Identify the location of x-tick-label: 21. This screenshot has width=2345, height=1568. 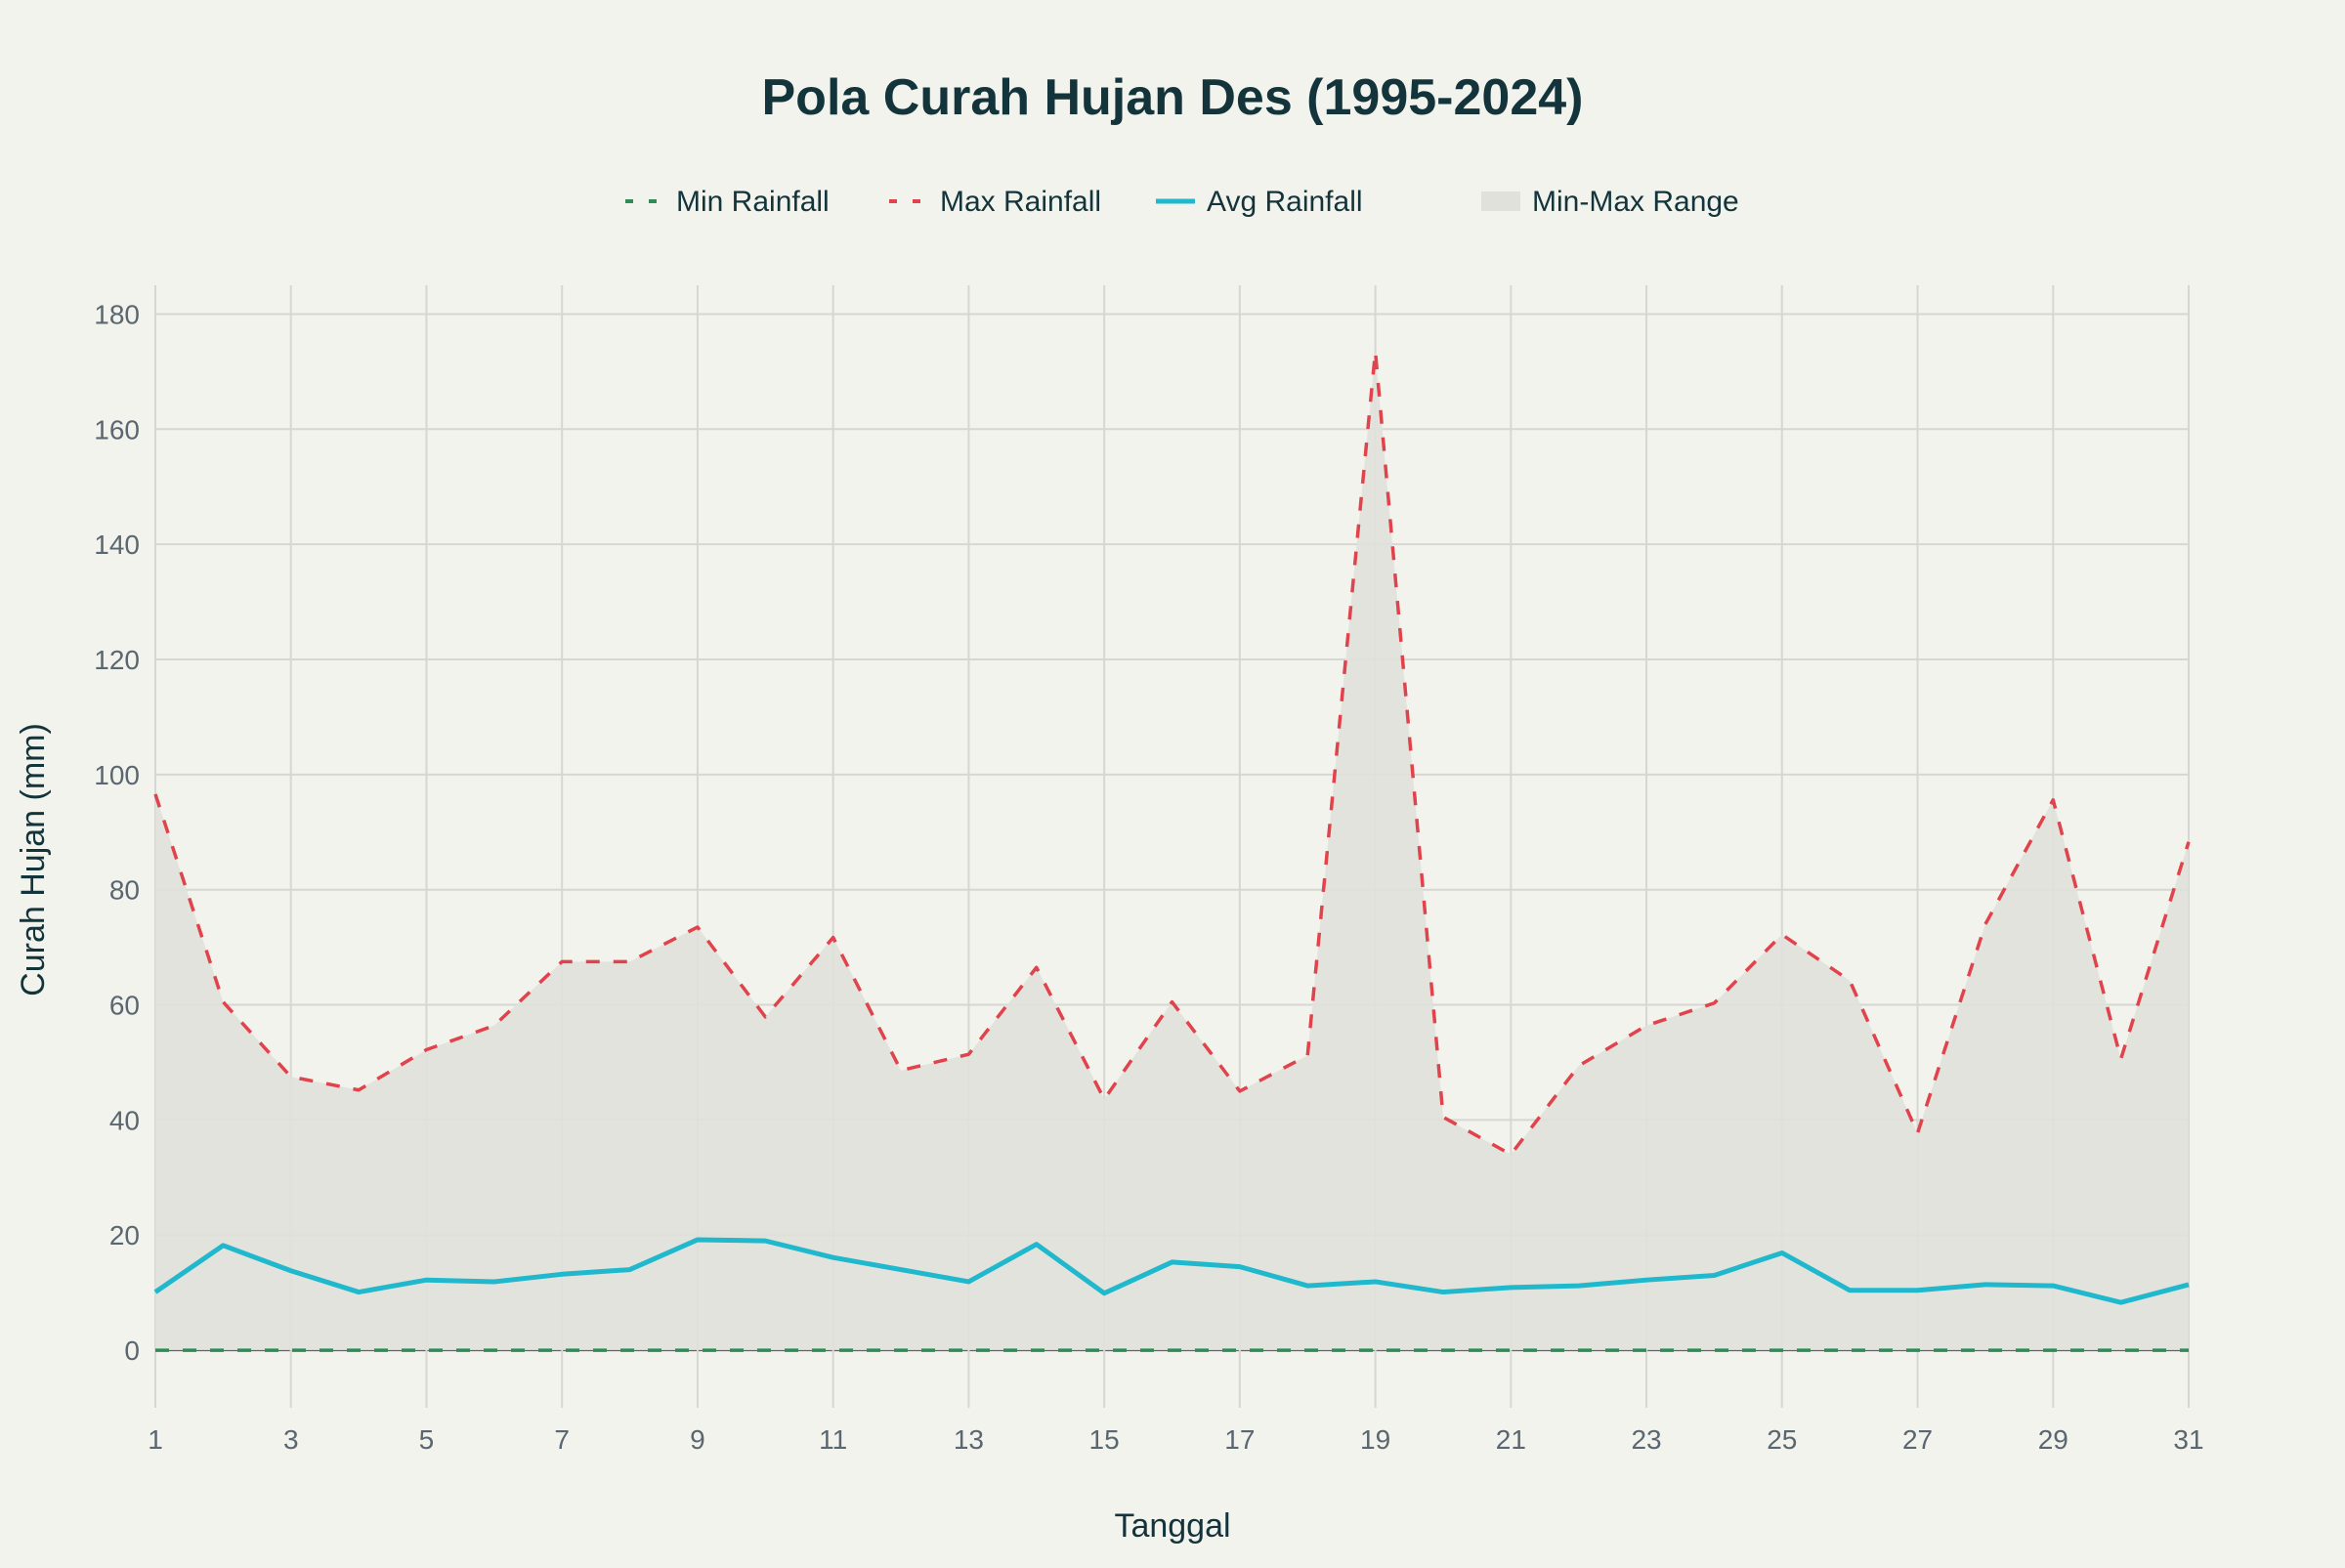
(1511, 1439).